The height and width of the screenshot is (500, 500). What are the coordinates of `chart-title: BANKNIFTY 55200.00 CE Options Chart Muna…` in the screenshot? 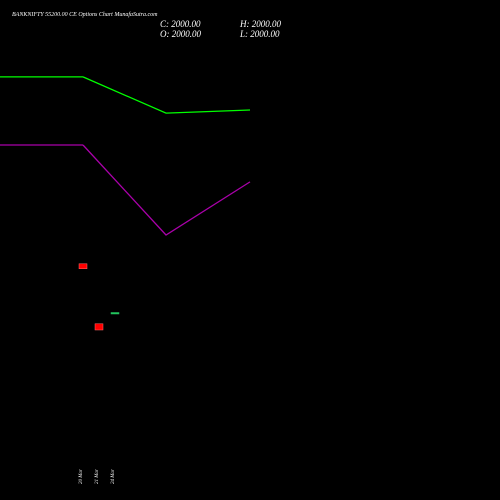 It's located at (85, 14).